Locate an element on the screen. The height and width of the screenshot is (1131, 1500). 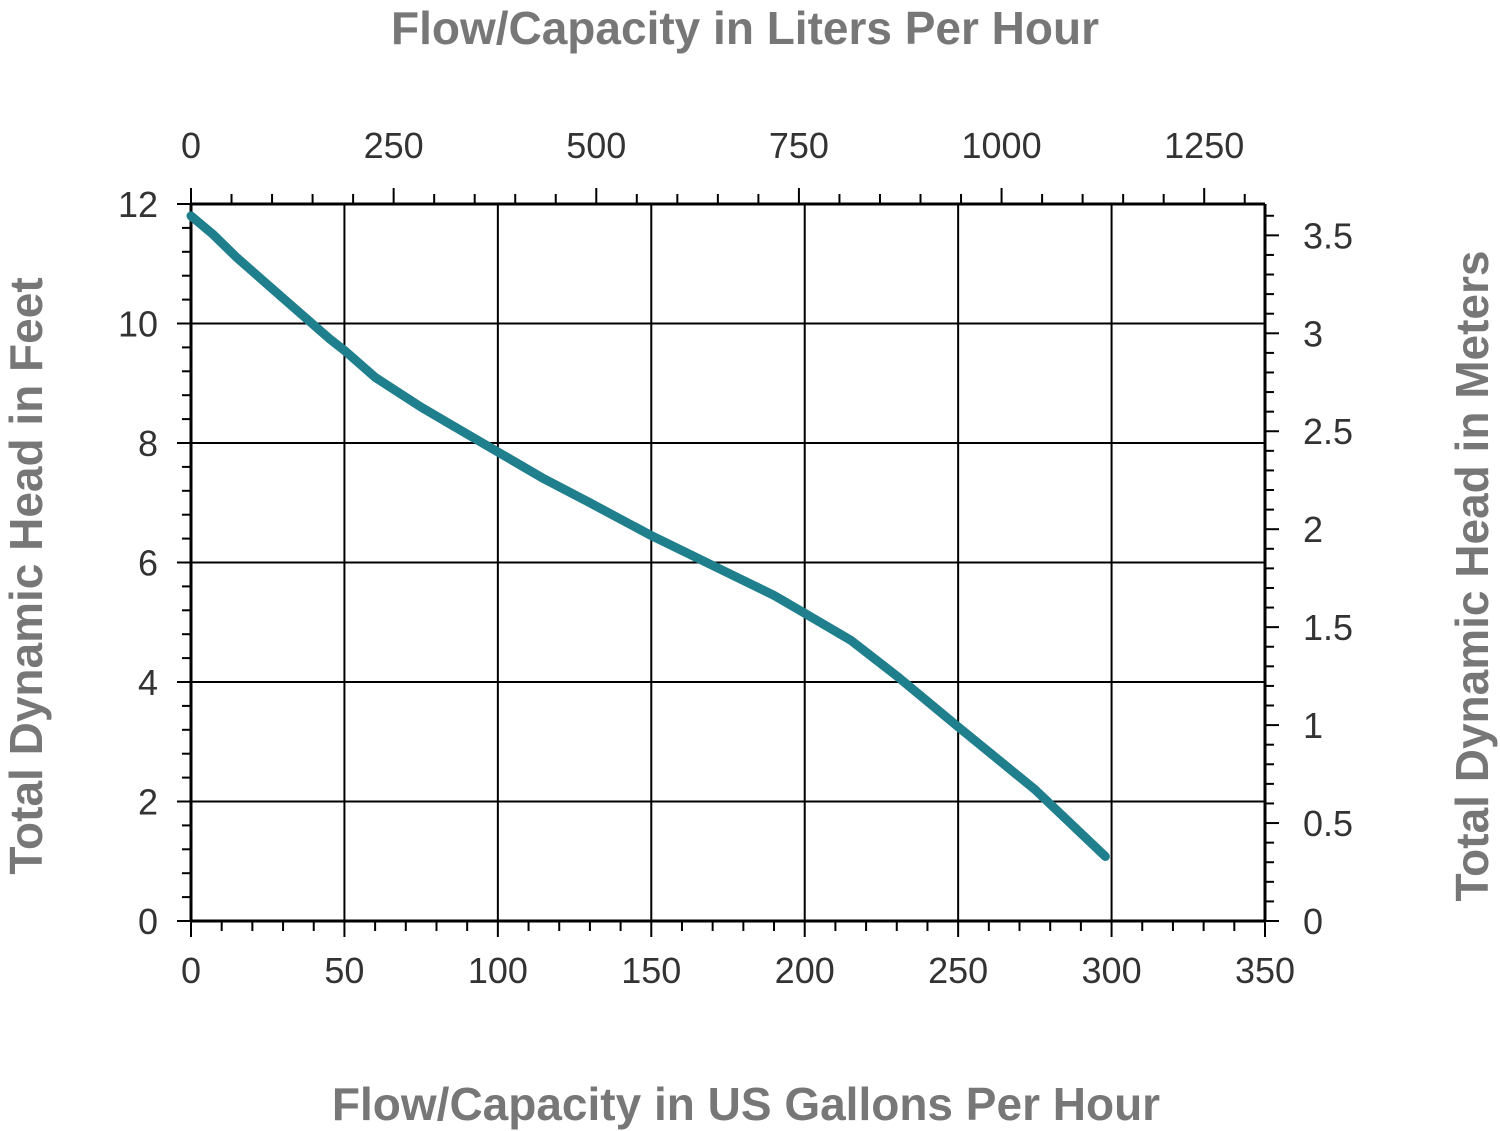
right-axis-title: Total Dynamic Head in Meters is located at coordinates (1472, 576).